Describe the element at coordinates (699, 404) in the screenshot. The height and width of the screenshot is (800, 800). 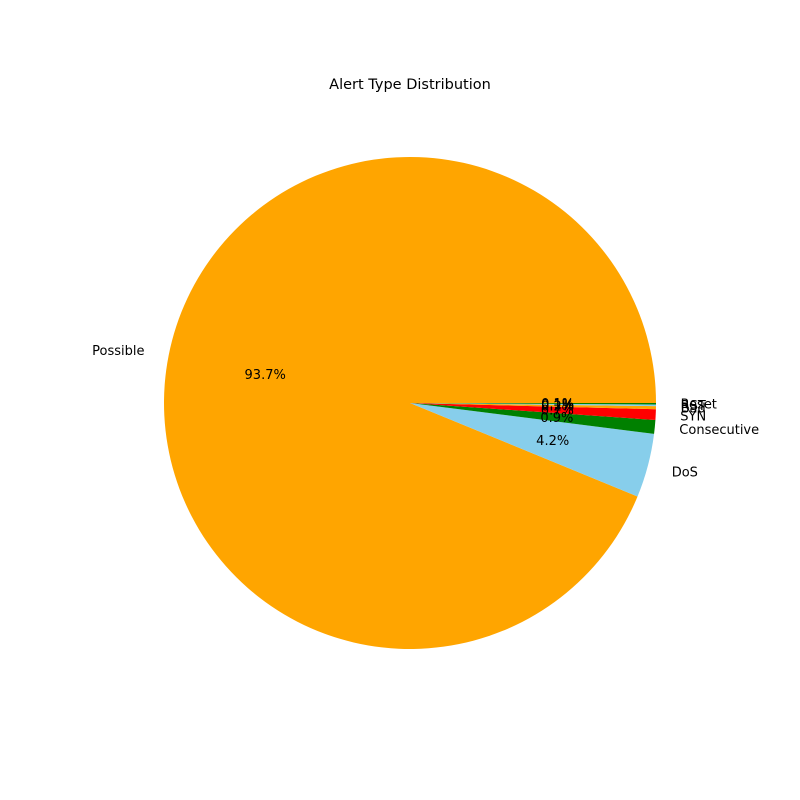
I see `slice-label-reset: Reset` at that location.